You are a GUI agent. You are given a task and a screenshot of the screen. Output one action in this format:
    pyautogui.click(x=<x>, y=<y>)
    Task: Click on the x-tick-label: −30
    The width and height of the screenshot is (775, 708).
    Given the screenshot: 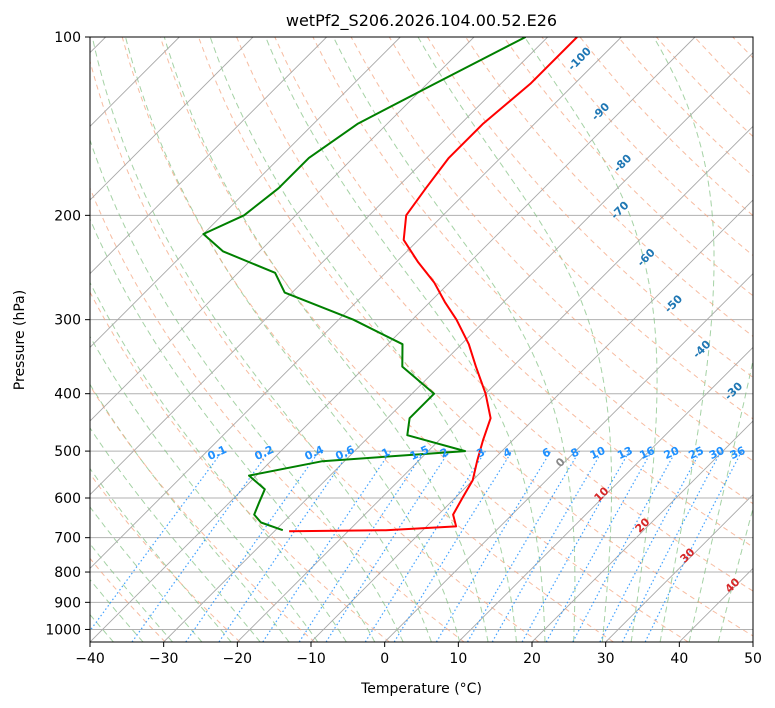 What is the action you would take?
    pyautogui.click(x=164, y=659)
    